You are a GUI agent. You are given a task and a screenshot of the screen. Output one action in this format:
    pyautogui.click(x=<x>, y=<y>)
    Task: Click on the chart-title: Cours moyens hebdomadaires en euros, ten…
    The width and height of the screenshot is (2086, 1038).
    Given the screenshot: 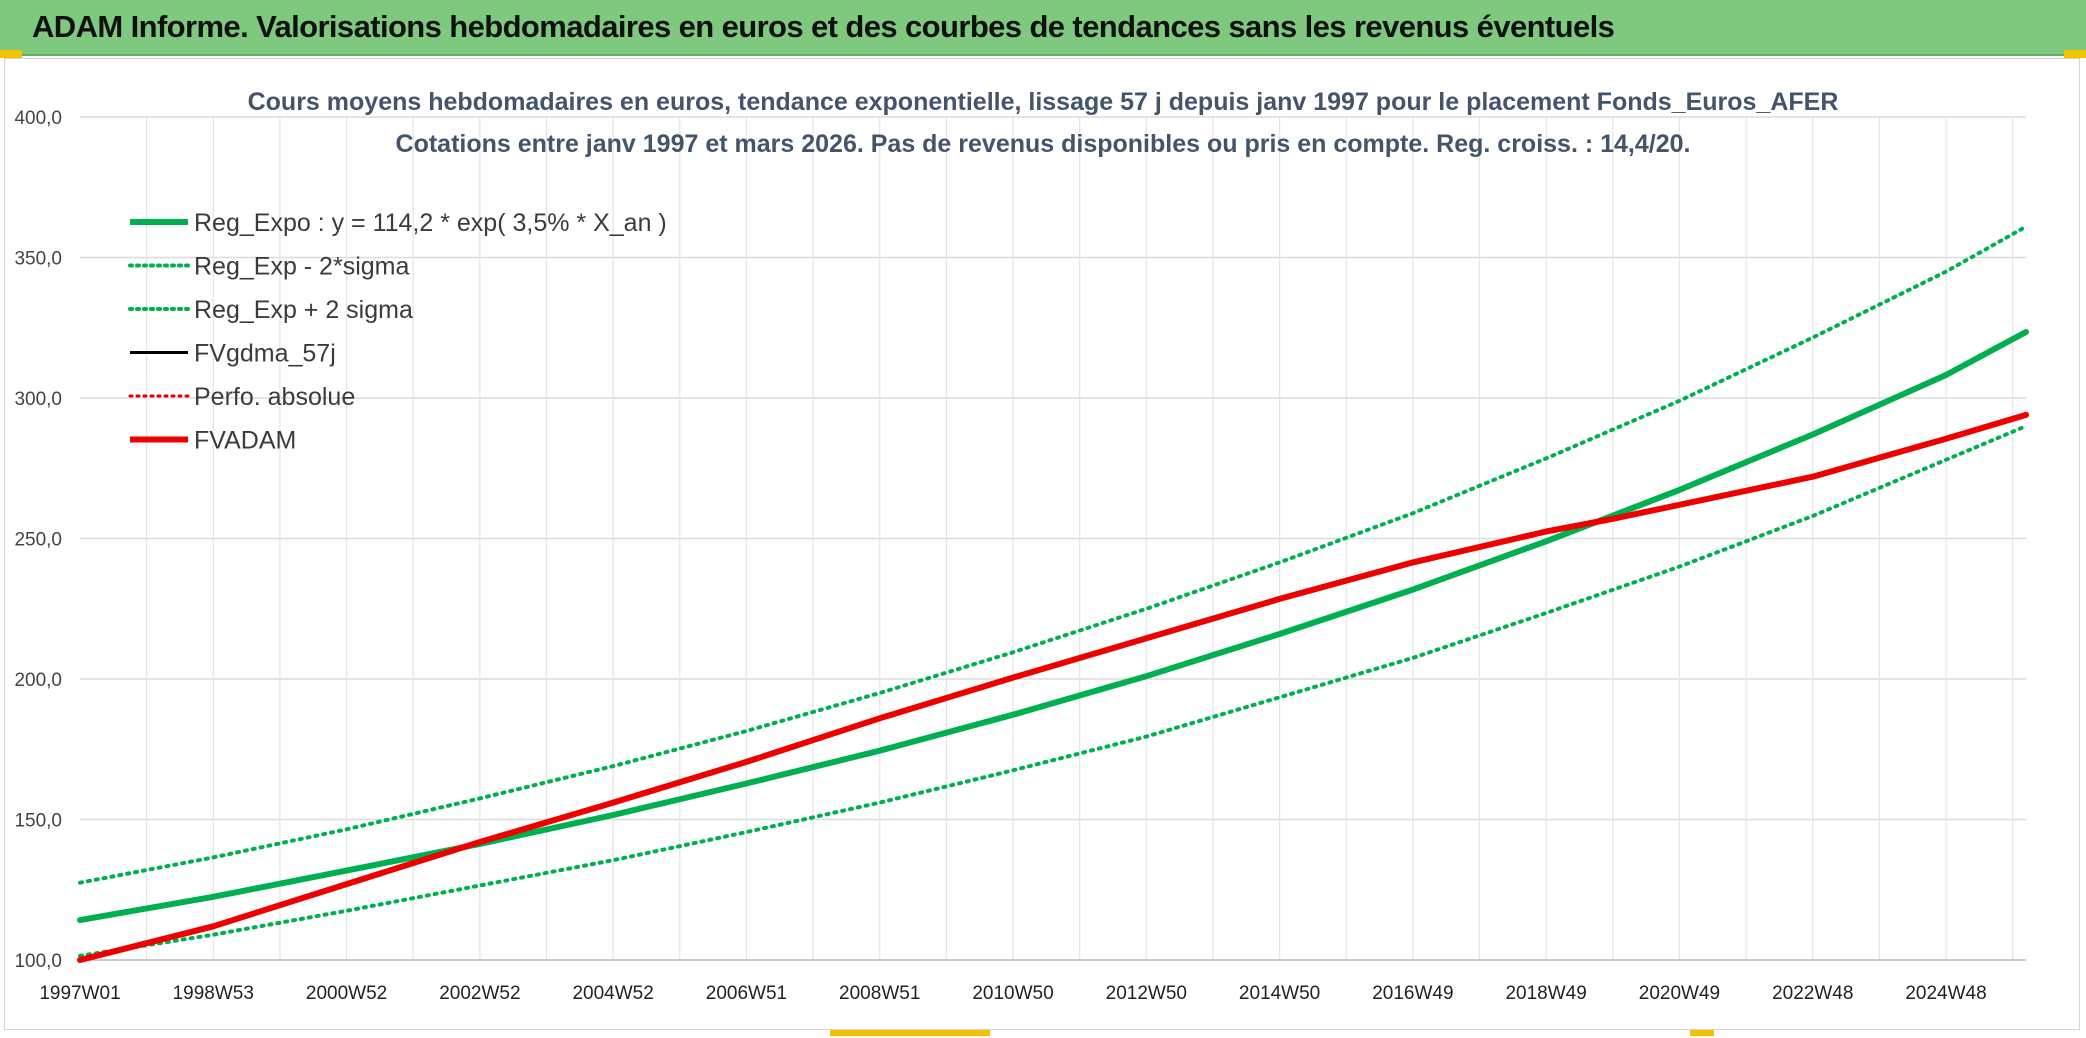 What is the action you would take?
    pyautogui.click(x=1043, y=102)
    